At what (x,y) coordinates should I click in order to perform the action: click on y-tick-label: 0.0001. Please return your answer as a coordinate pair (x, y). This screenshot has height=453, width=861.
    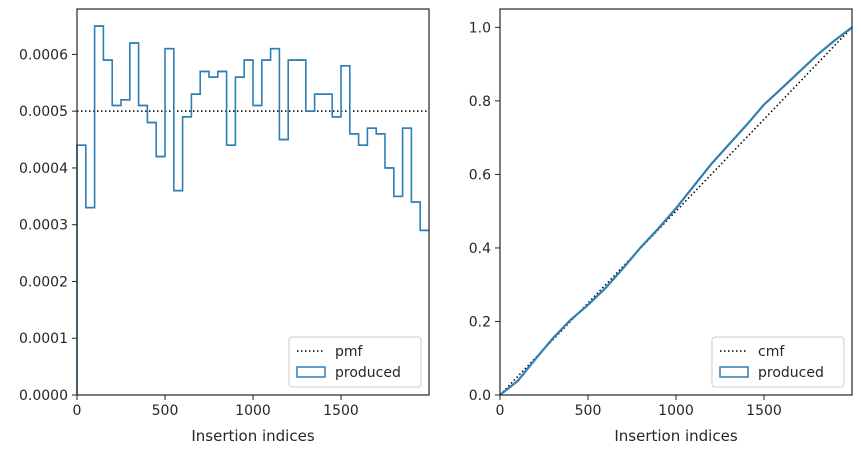
    Looking at the image, I should click on (43, 339).